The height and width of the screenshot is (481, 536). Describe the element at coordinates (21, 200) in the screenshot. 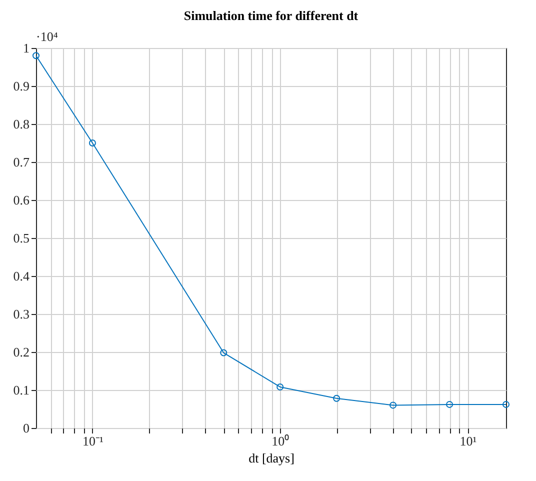

I see `y-tick-label: 0.6` at that location.